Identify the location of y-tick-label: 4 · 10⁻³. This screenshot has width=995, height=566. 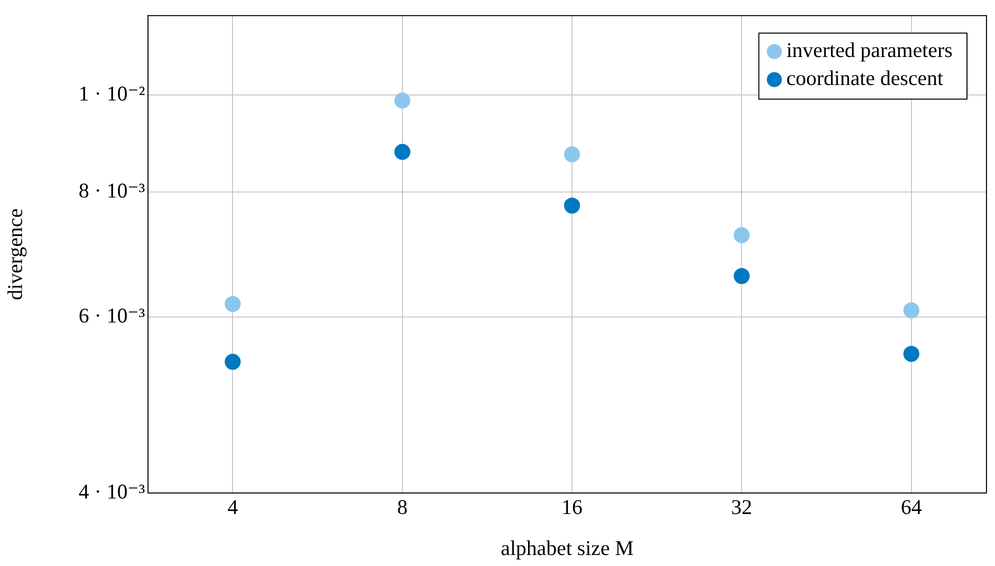
(111, 492).